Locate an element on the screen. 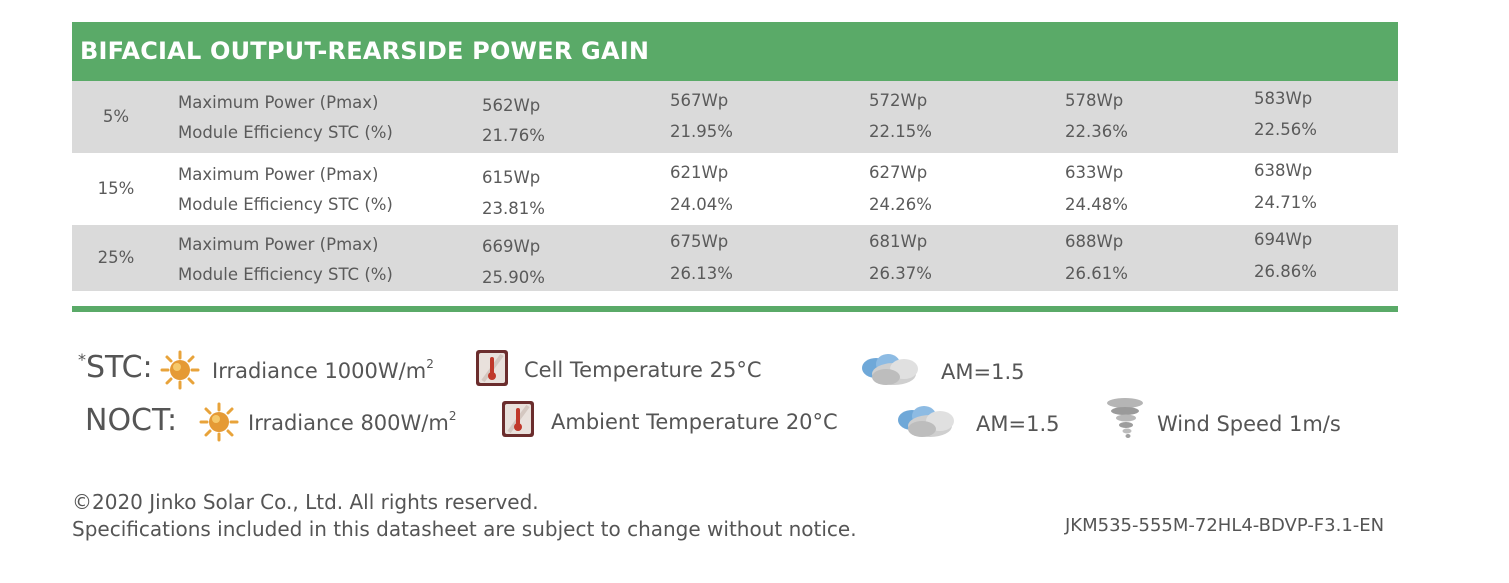  efficiency-value: 23.81% is located at coordinates (513, 208).